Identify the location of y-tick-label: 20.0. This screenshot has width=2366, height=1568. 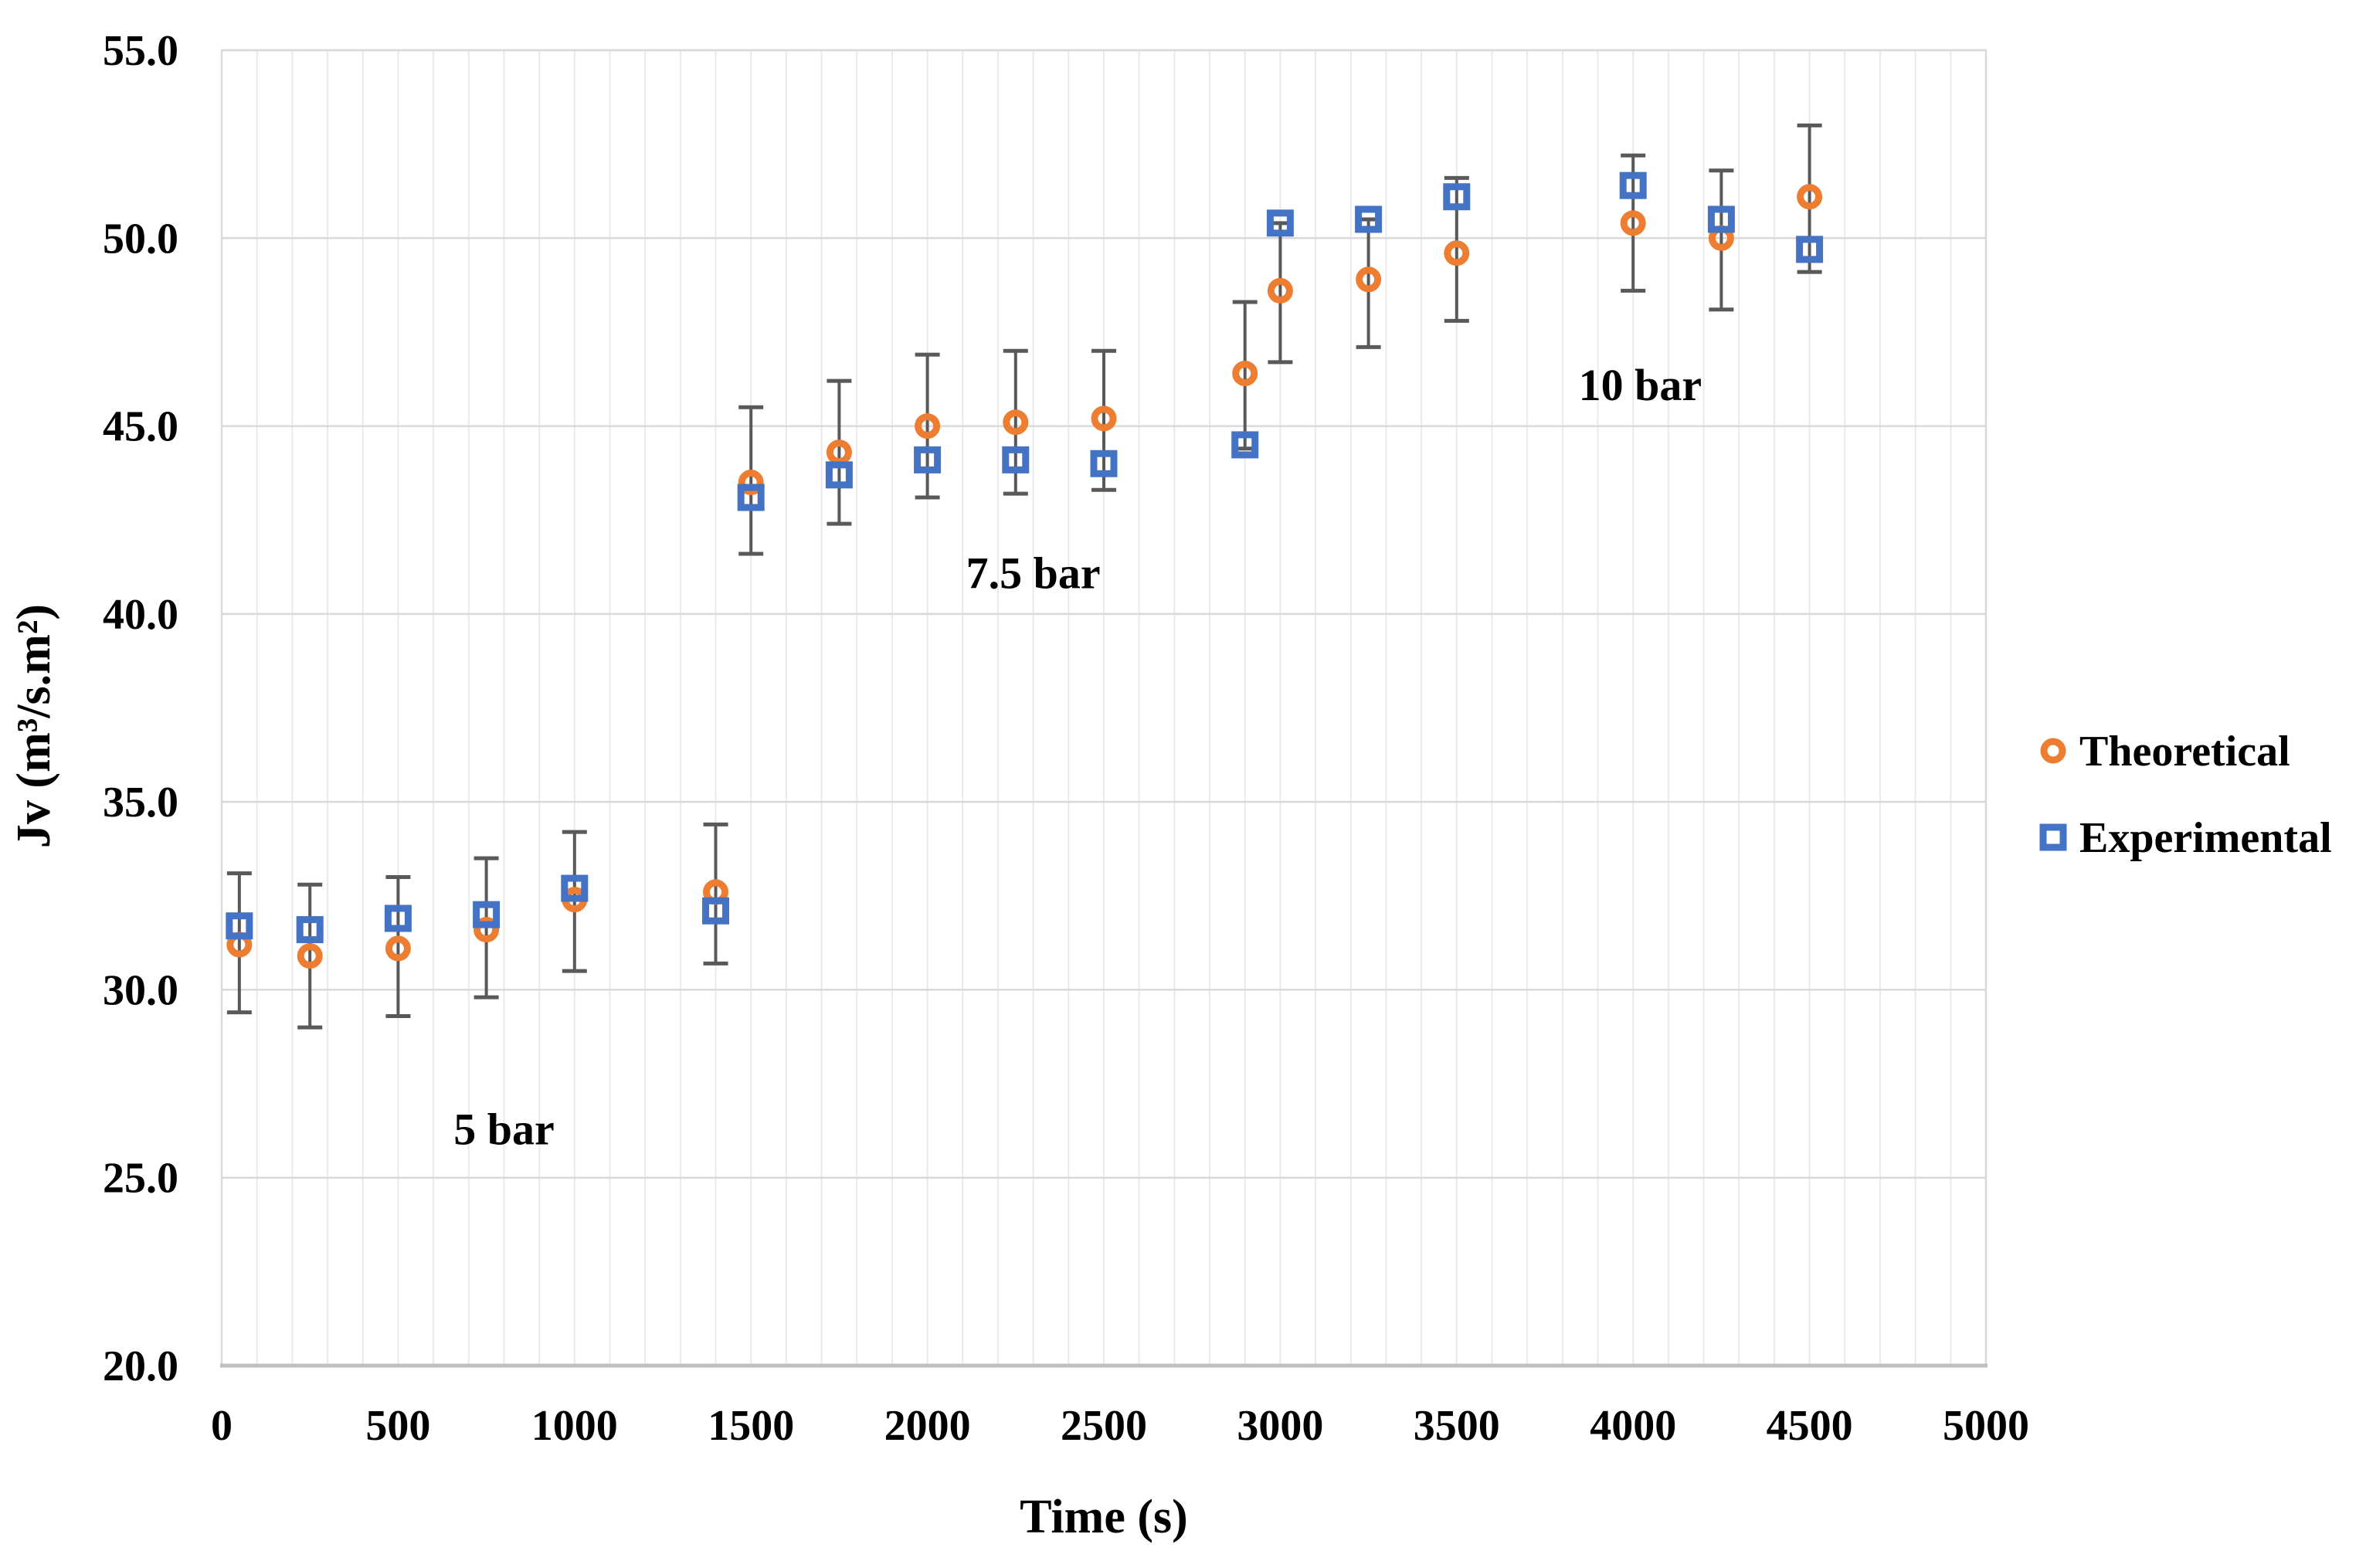
(140, 1366).